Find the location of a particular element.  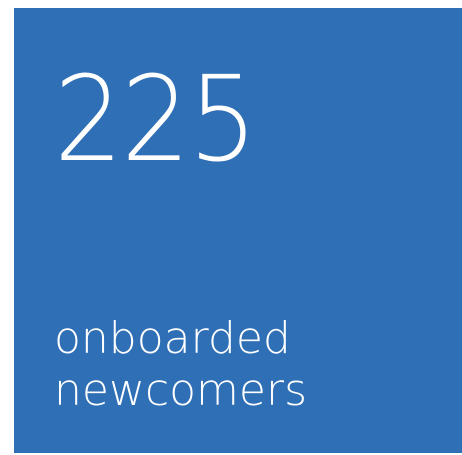

label-line: newcomers is located at coordinates (180, 390).